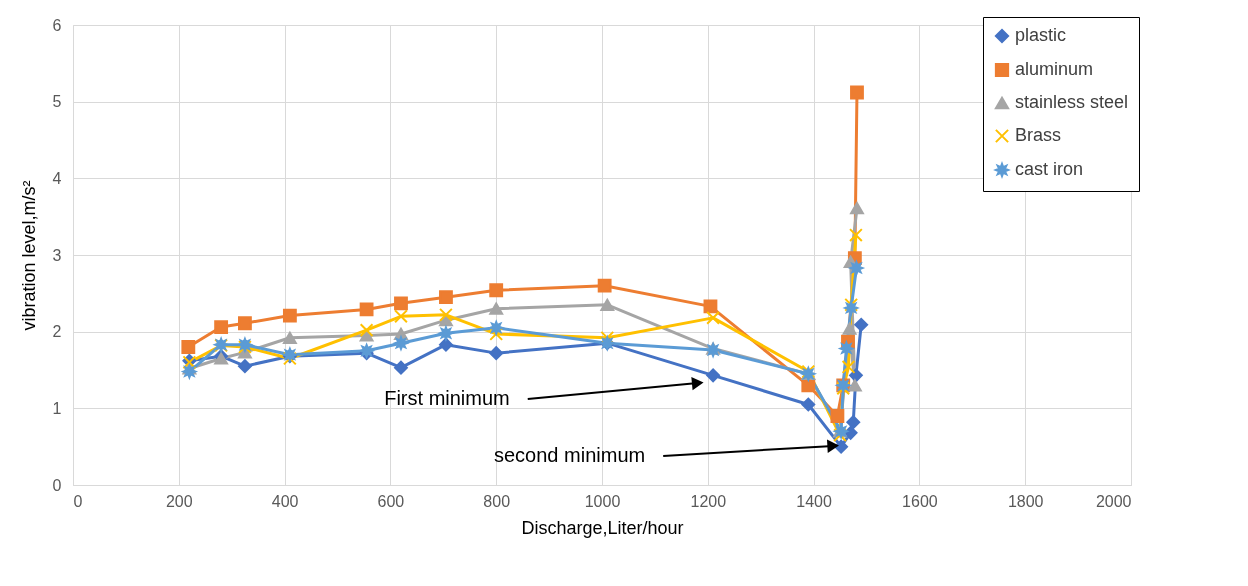  Describe the element at coordinates (57, 178) in the screenshot. I see `y-tick-label: 4` at that location.